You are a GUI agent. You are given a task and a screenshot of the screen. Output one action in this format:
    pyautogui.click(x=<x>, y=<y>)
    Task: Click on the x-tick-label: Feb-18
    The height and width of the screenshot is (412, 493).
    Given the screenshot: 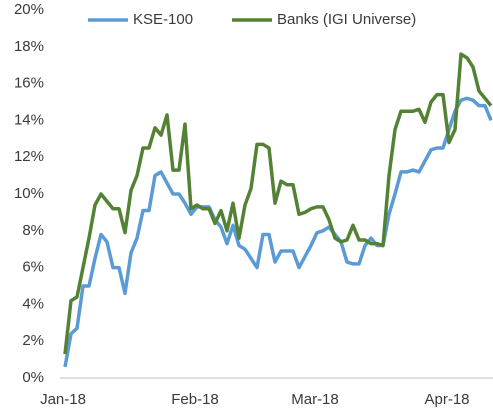 What is the action you would take?
    pyautogui.click(x=195, y=399)
    